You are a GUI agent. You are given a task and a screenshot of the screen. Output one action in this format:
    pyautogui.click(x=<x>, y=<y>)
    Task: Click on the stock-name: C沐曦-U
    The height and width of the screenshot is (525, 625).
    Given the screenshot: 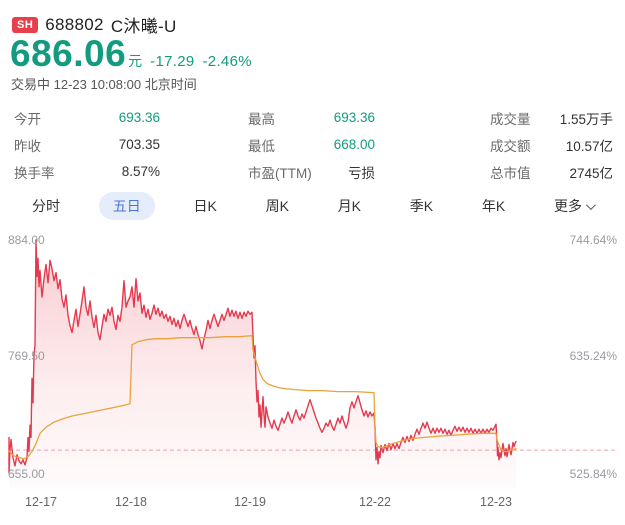 What is the action you would take?
    pyautogui.click(x=143, y=26)
    